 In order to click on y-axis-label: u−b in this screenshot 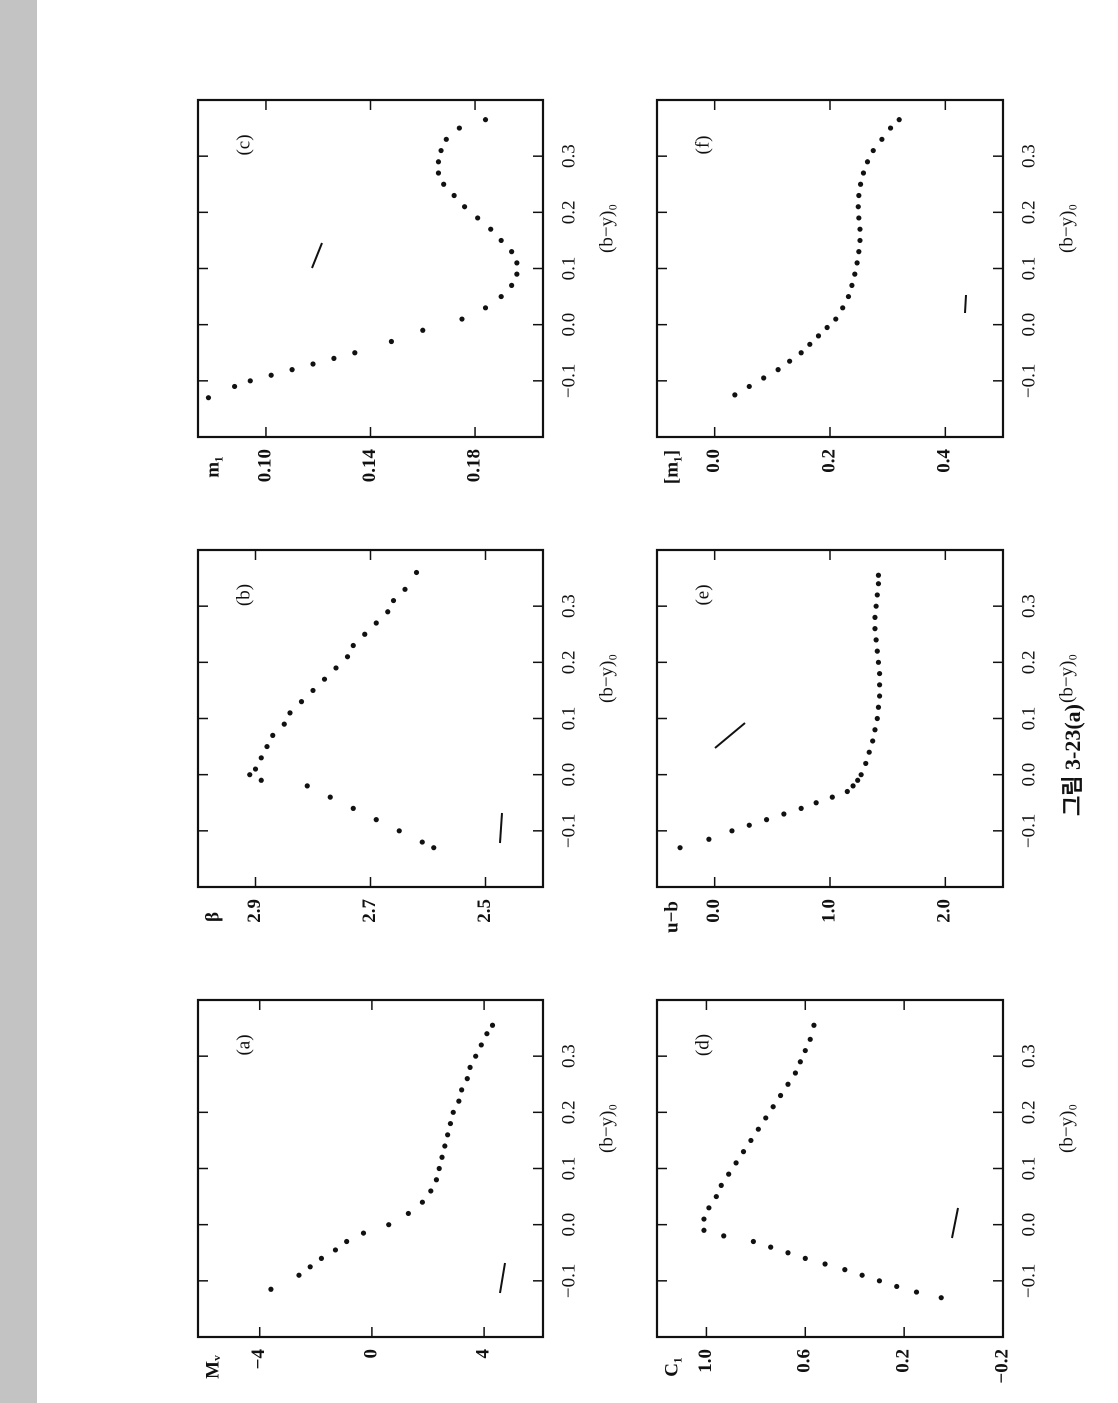, I will do `click(671, 917)`.